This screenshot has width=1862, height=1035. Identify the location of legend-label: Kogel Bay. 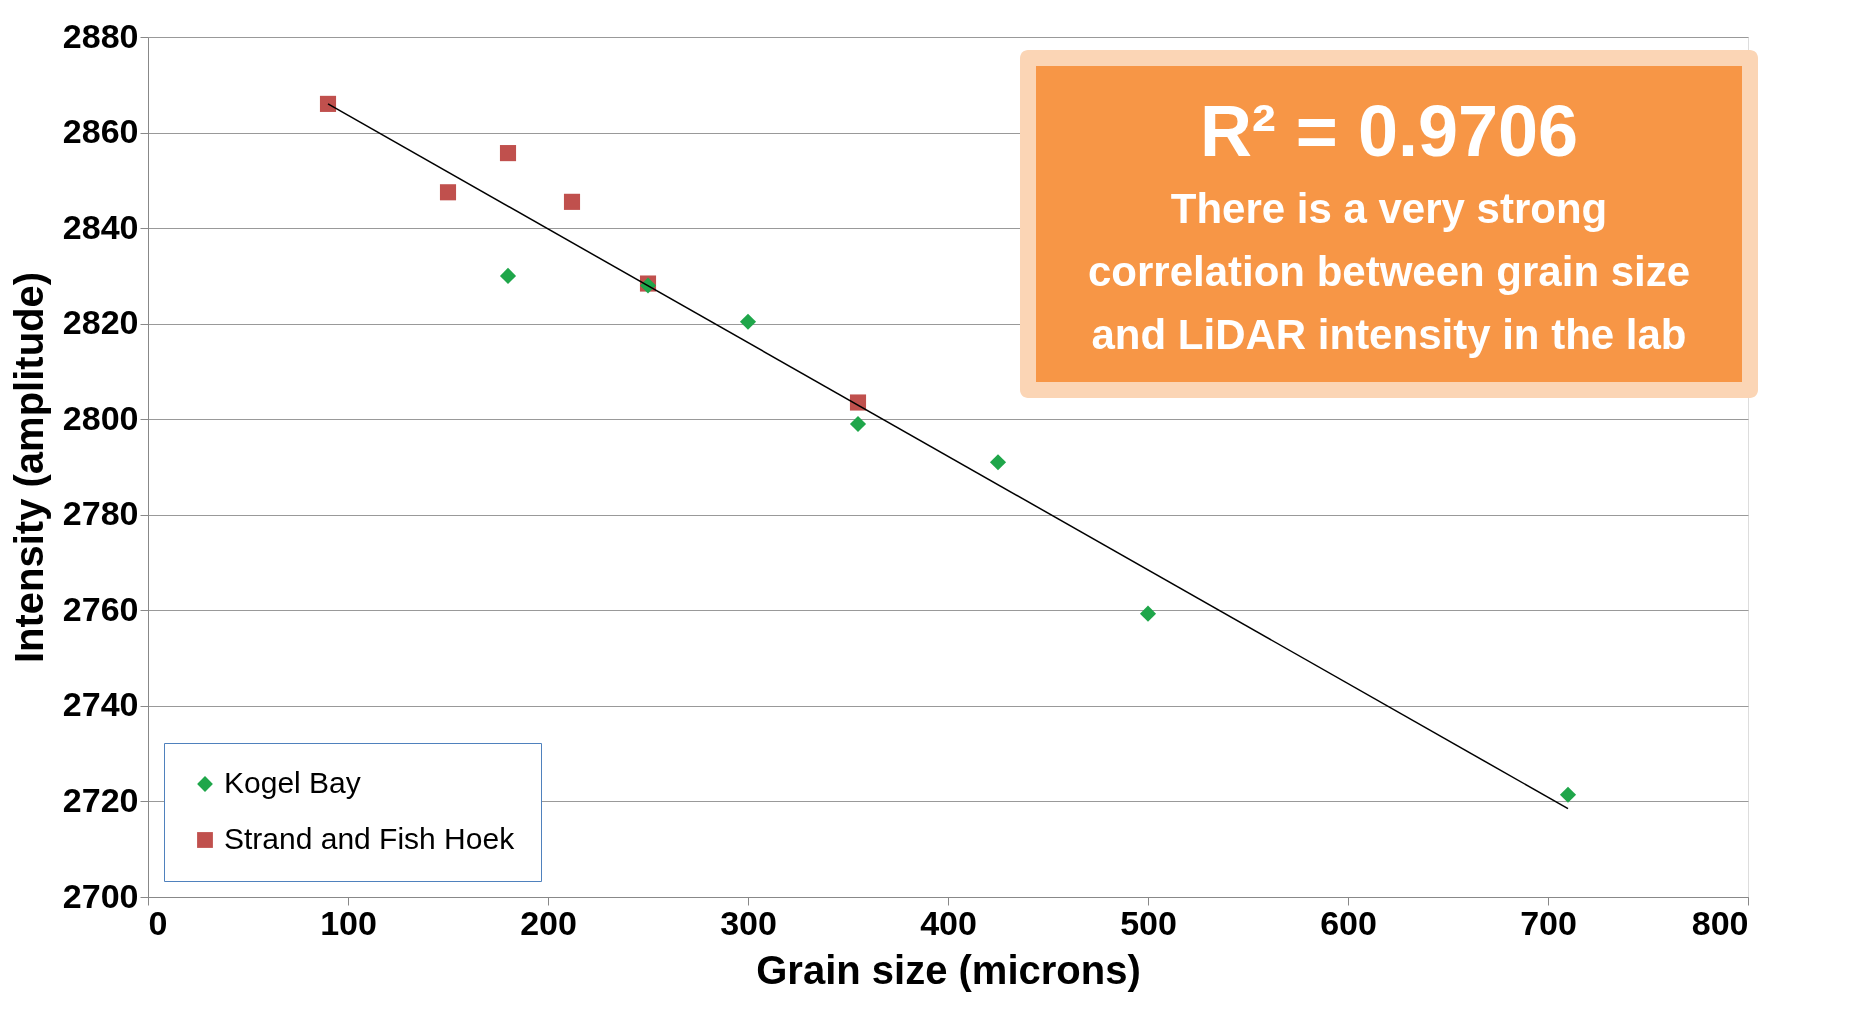
(292, 782).